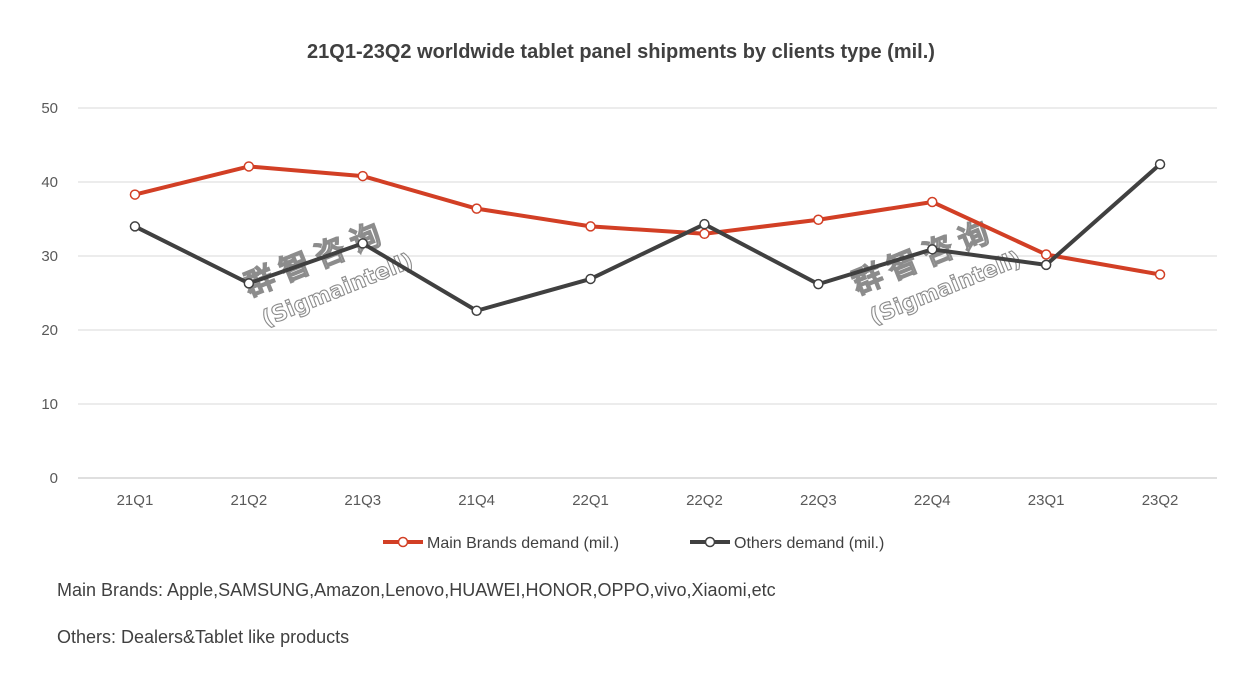 This screenshot has height=679, width=1246. Describe the element at coordinates (54, 478) in the screenshot. I see `y-tick-label: 0` at that location.